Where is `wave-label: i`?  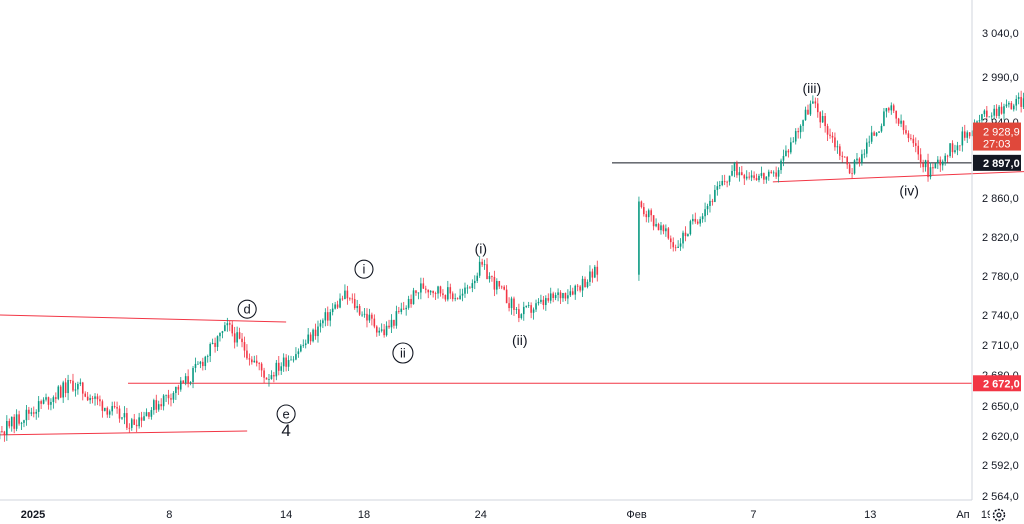
wave-label: i is located at coordinates (364, 269).